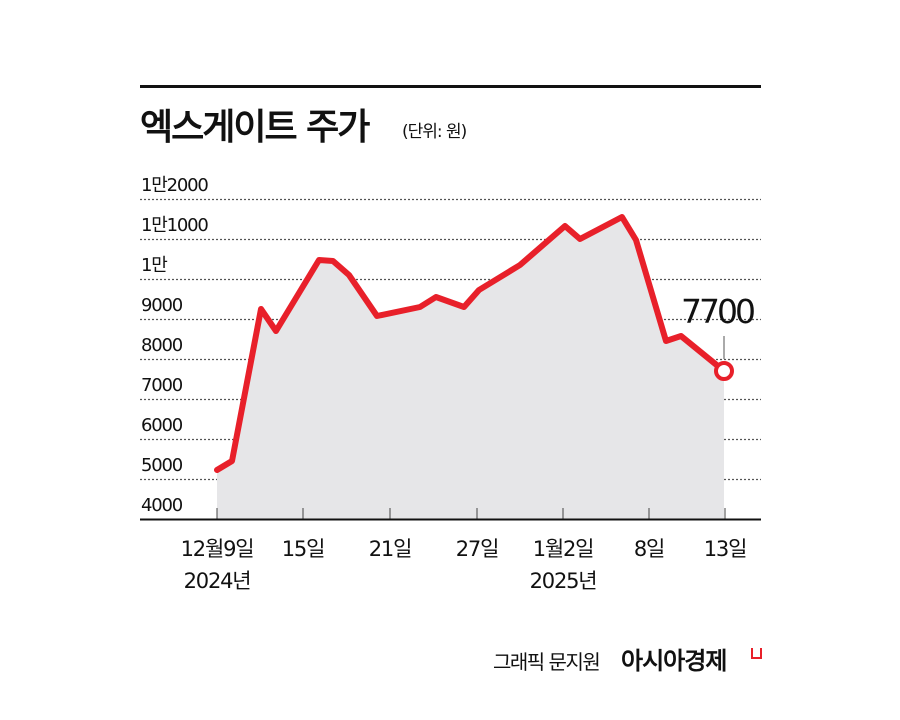 This screenshot has width=900, height=720. Describe the element at coordinates (674, 661) in the screenshot. I see `brand-logo: 아시아경제` at that location.